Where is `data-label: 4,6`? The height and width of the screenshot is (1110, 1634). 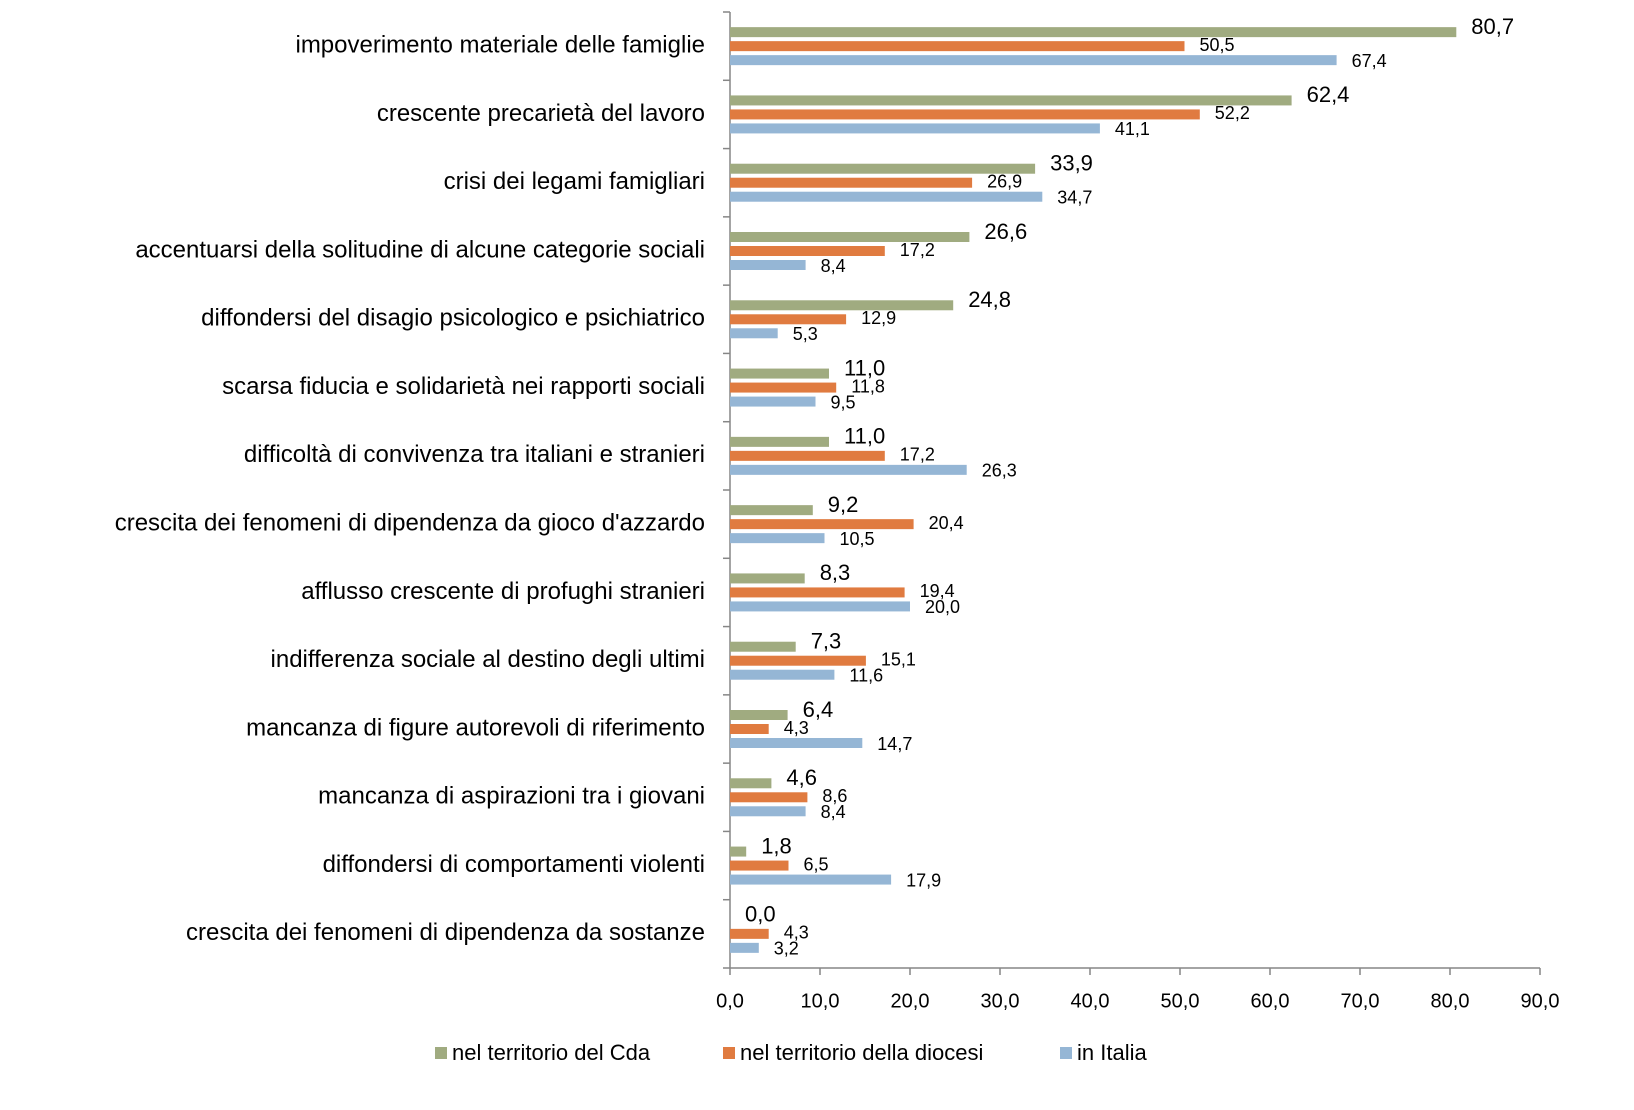
data-label: 4,6 is located at coordinates (801, 777).